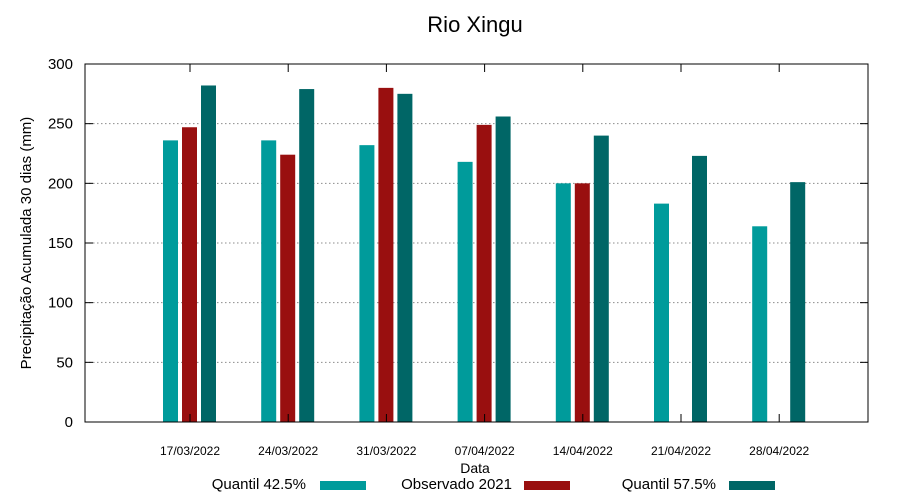  I want to click on x-axis-label: Data, so click(475, 468).